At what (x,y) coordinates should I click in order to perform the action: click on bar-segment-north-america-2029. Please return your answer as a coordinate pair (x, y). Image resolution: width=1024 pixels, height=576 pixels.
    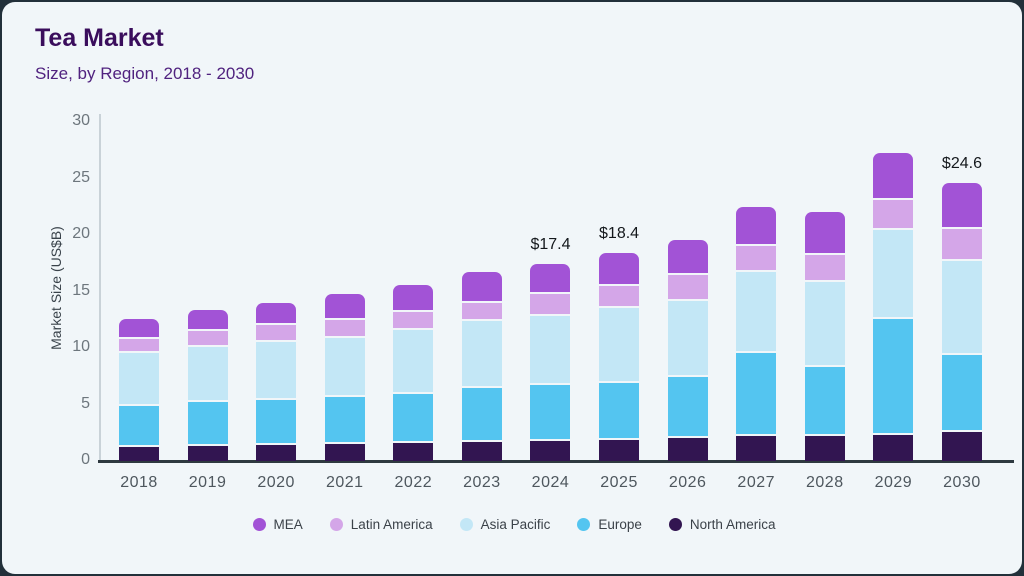
    Looking at the image, I should click on (893, 448).